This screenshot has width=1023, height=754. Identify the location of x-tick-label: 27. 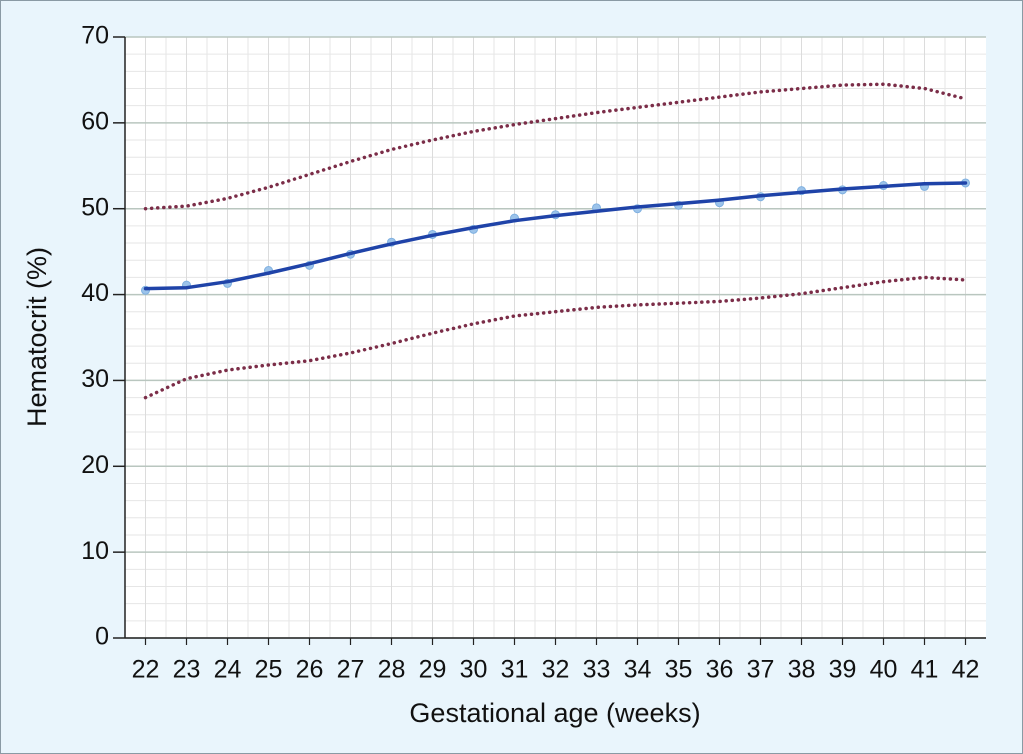
(351, 670).